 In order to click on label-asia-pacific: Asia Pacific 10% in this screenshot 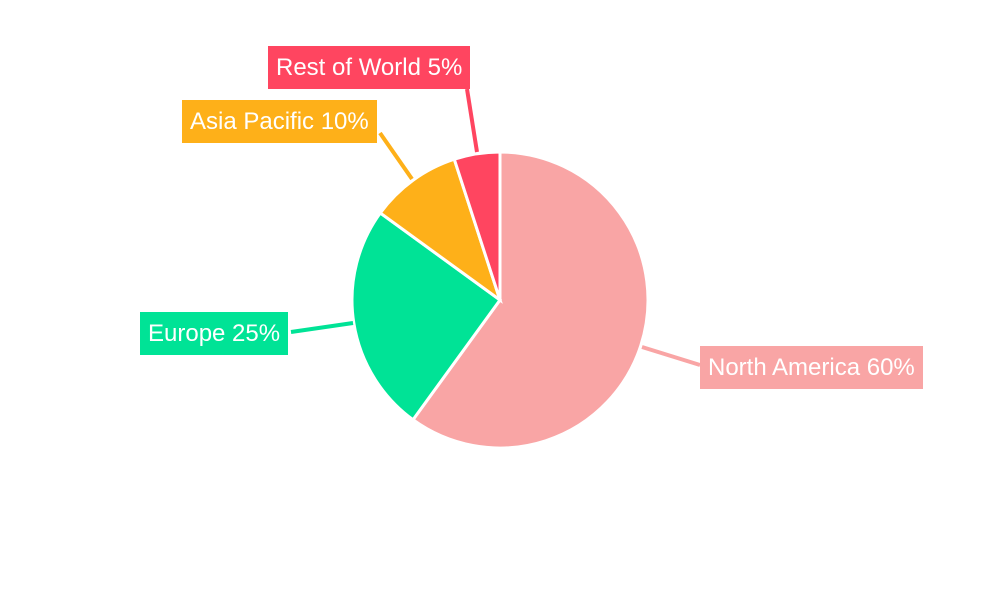, I will do `click(279, 121)`.